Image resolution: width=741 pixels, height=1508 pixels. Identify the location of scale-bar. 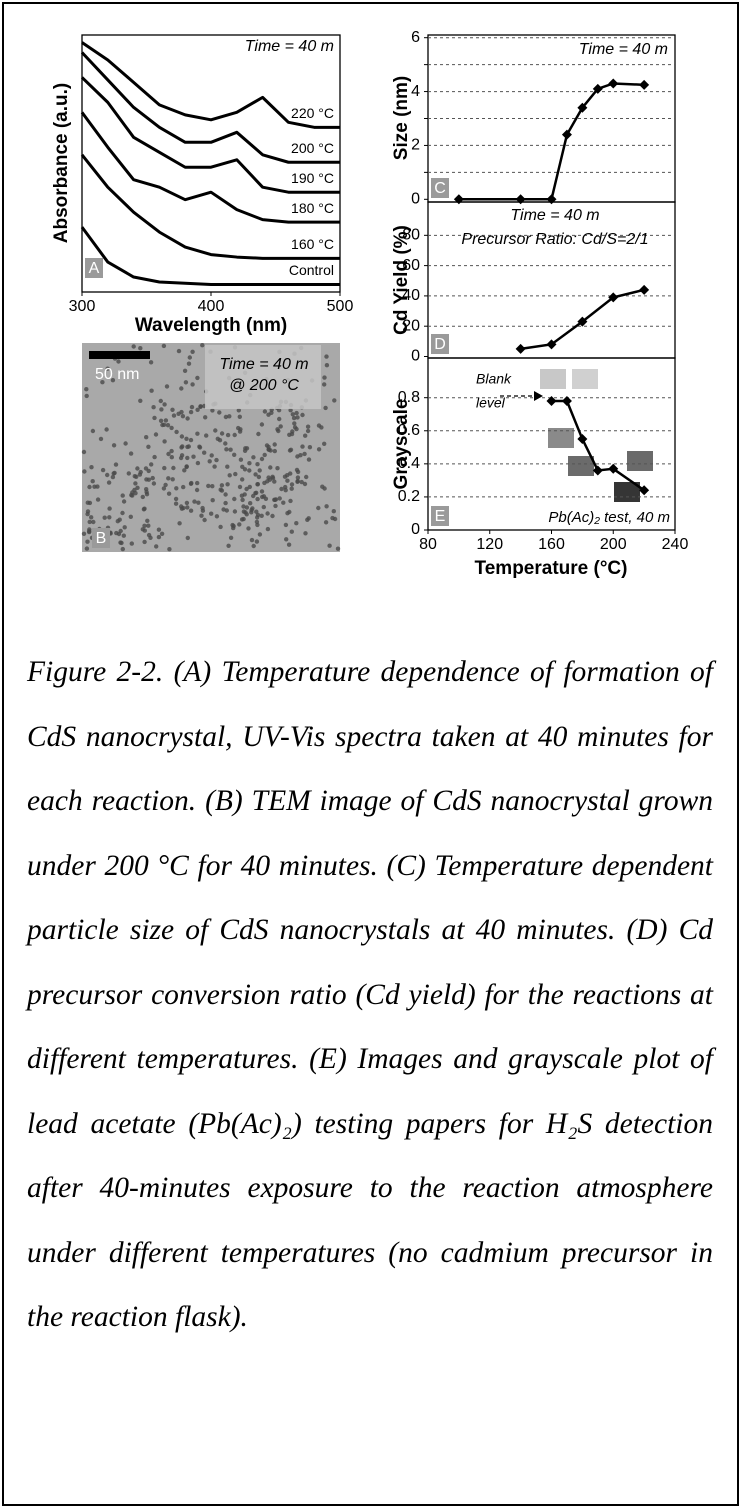
(119, 355).